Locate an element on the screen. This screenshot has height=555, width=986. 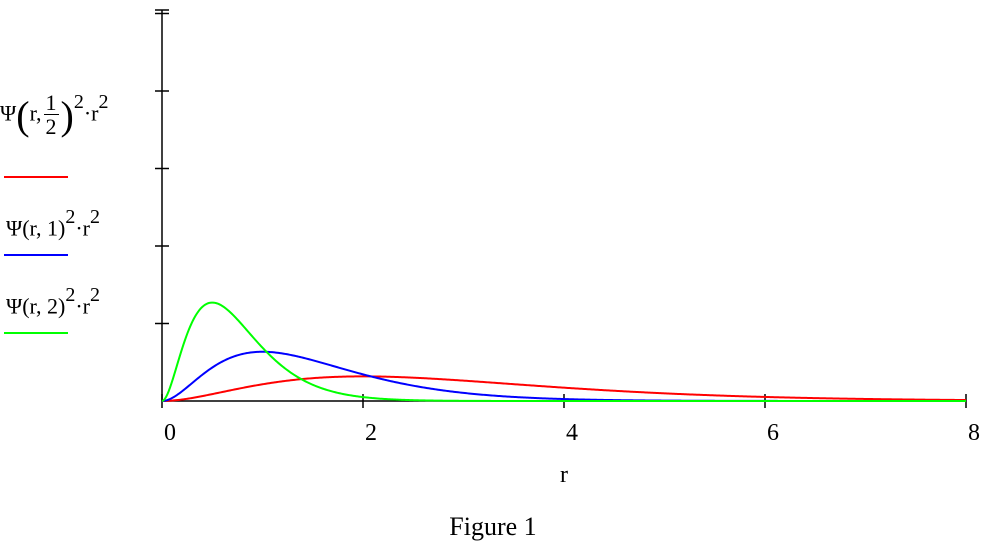
x-tick-label: 8 is located at coordinates (974, 433).